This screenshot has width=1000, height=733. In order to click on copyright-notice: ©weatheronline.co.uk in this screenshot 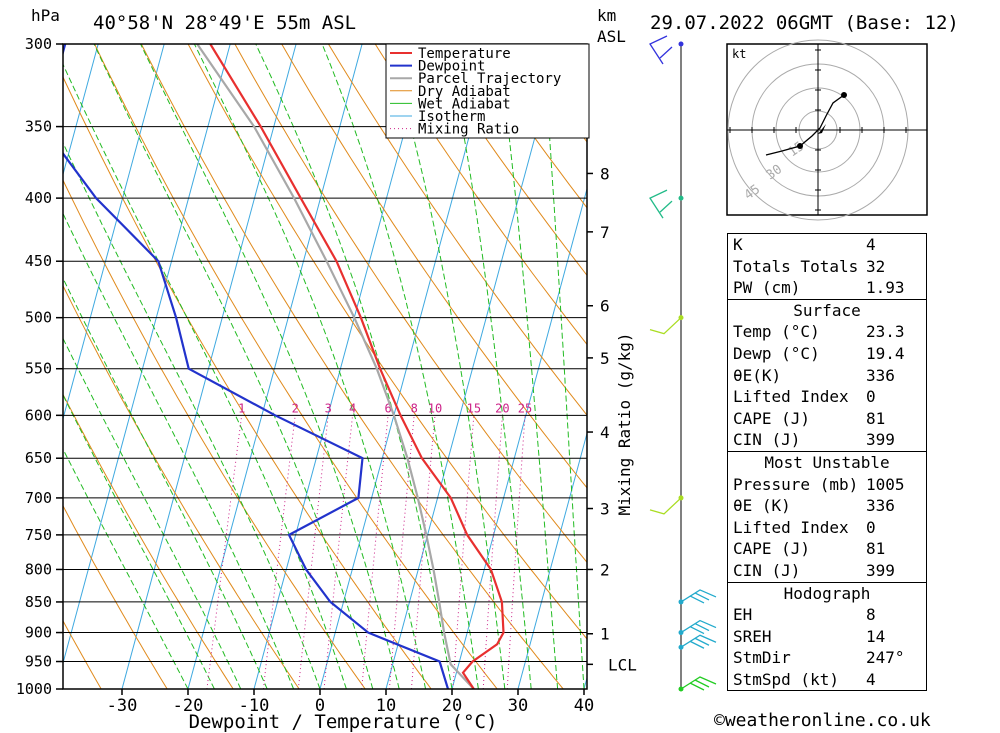, I will do `click(822, 720)`.